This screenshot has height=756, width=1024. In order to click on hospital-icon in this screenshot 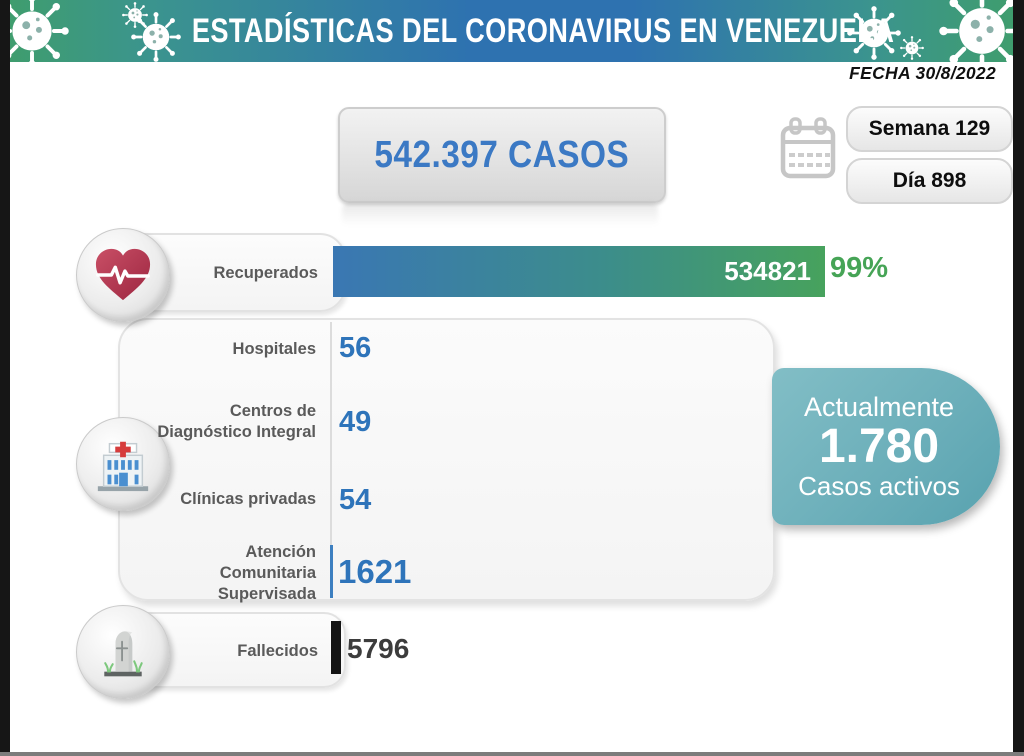, I will do `click(123, 466)`.